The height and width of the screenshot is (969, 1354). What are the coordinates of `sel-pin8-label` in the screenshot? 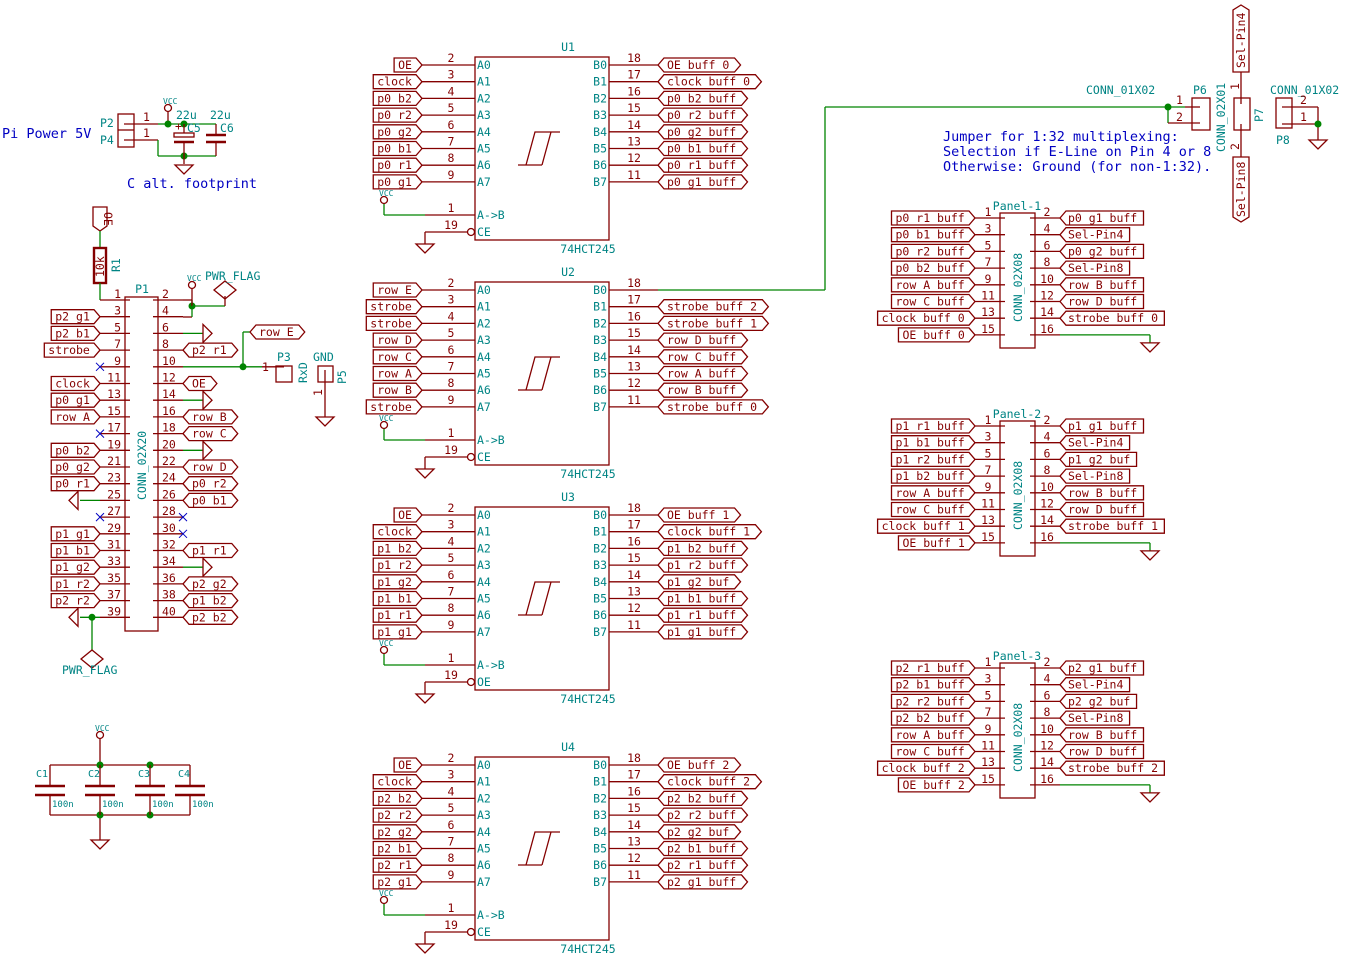 It's located at (1241, 189).